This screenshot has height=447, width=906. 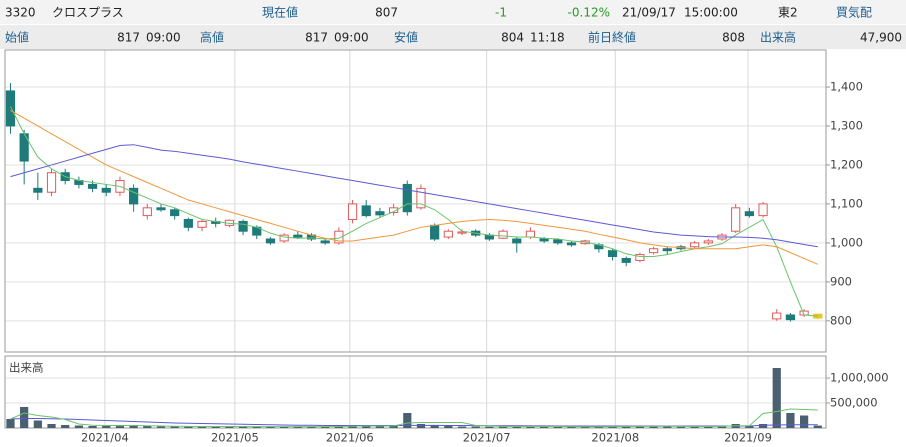 I want to click on y-tick-label: 1,300, so click(x=846, y=125).